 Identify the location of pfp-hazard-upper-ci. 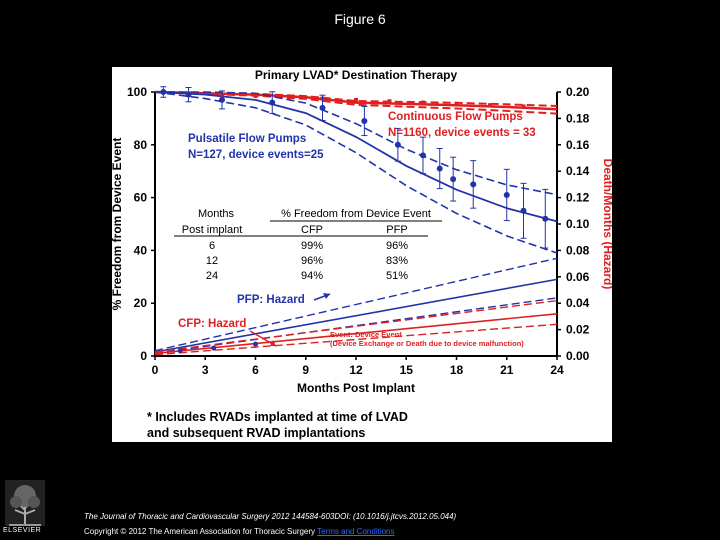
(356, 304).